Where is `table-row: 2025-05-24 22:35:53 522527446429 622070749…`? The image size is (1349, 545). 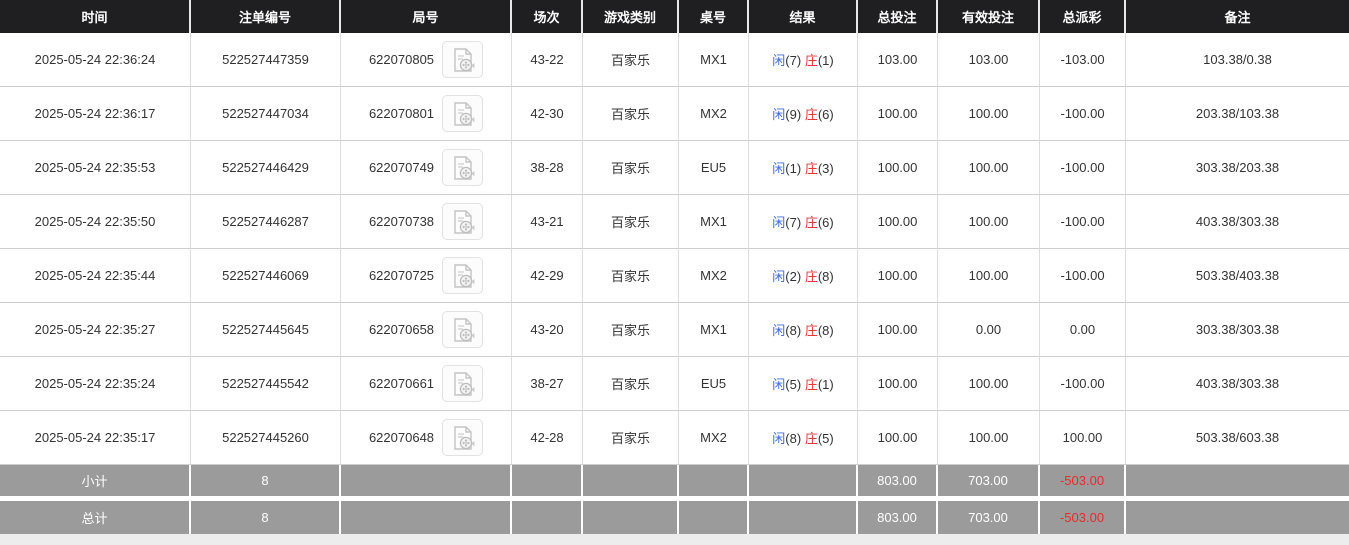
table-row: 2025-05-24 22:35:53 522527446429 622070749… is located at coordinates (674, 168).